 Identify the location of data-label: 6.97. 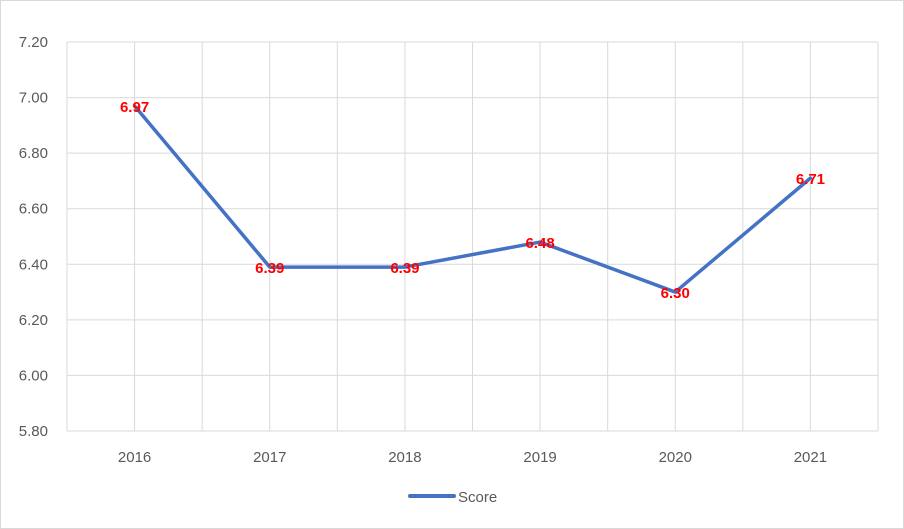
(134, 107).